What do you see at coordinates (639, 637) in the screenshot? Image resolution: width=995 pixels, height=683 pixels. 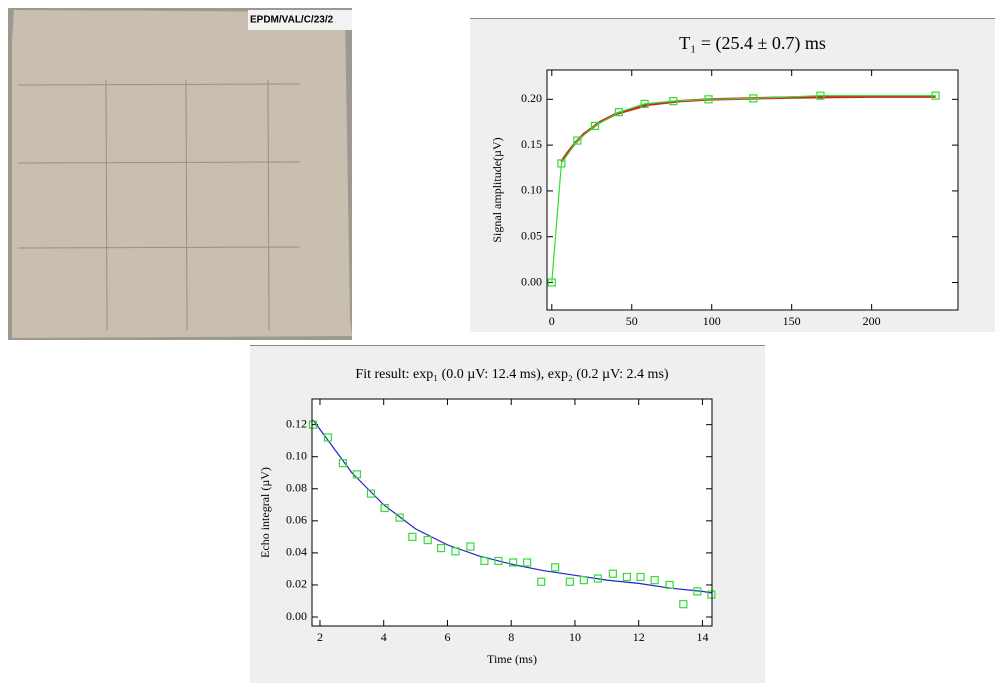 I see `x-tick-label: 12` at bounding box center [639, 637].